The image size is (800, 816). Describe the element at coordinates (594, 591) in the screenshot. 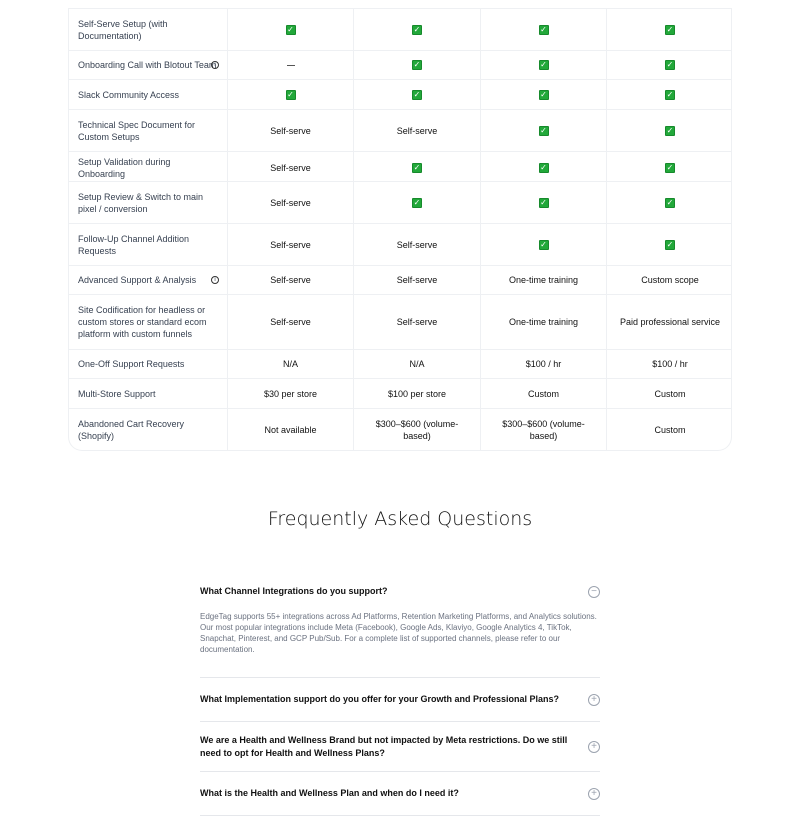

I see `collapse-icon: −` at that location.